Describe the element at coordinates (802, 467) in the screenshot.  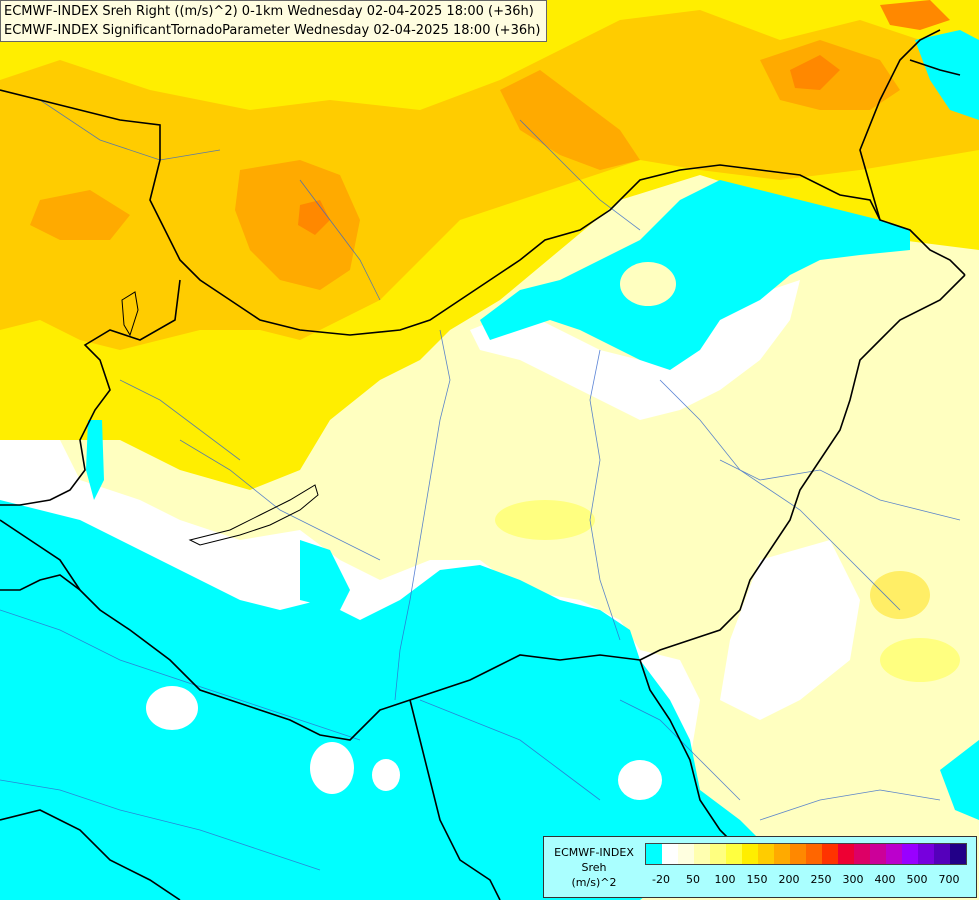
I see `border-east` at that location.